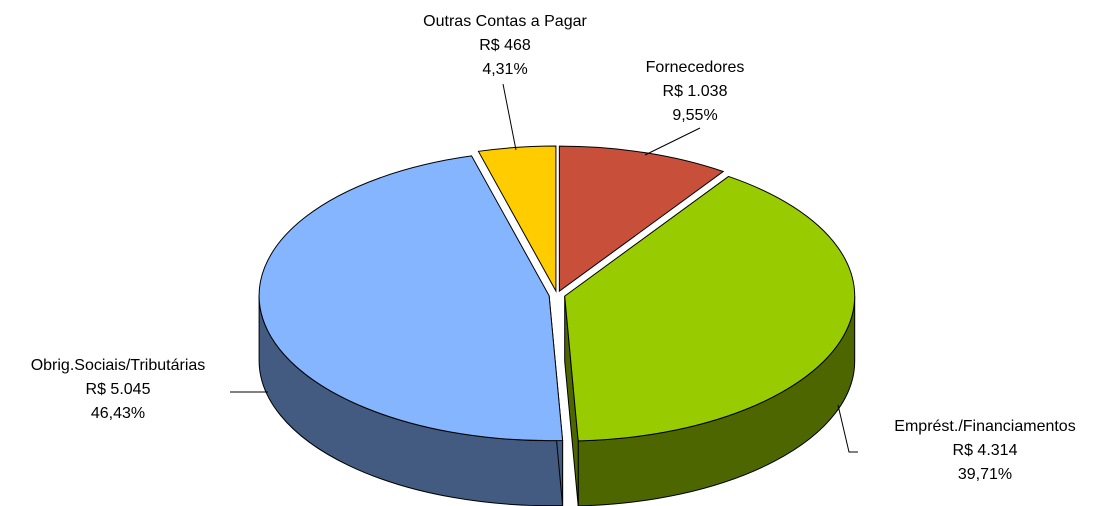 The width and height of the screenshot is (1097, 506). Describe the element at coordinates (694, 115) in the screenshot. I see `slice-percent: 9,55%` at that location.